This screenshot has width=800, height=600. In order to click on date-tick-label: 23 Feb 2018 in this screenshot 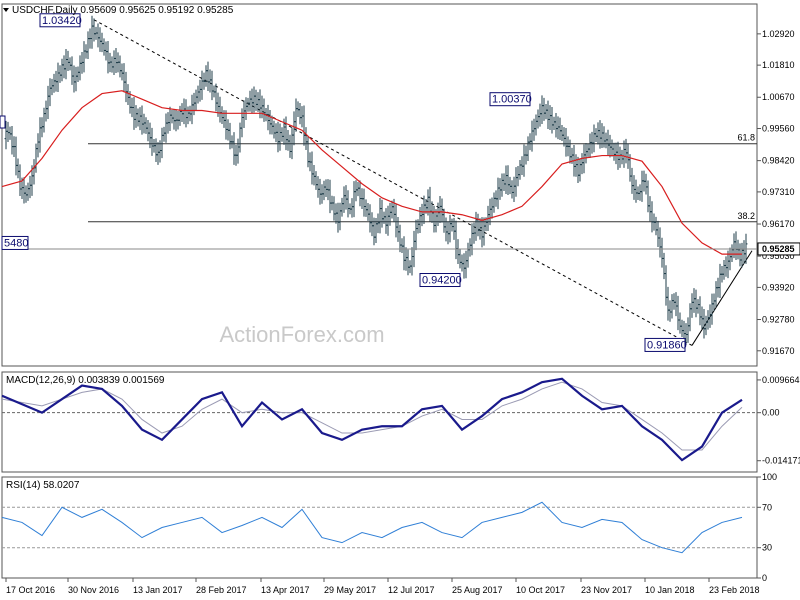, I will do `click(734, 590)`.